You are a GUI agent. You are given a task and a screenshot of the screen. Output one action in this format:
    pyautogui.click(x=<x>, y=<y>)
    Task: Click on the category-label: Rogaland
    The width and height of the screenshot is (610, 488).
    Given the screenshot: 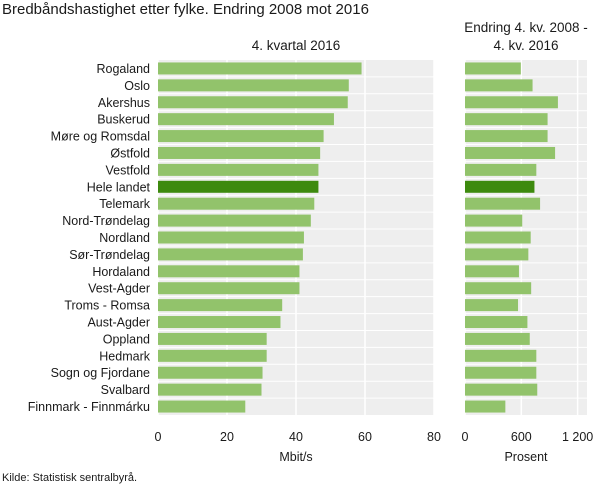 What is the action you would take?
    pyautogui.click(x=123, y=69)
    